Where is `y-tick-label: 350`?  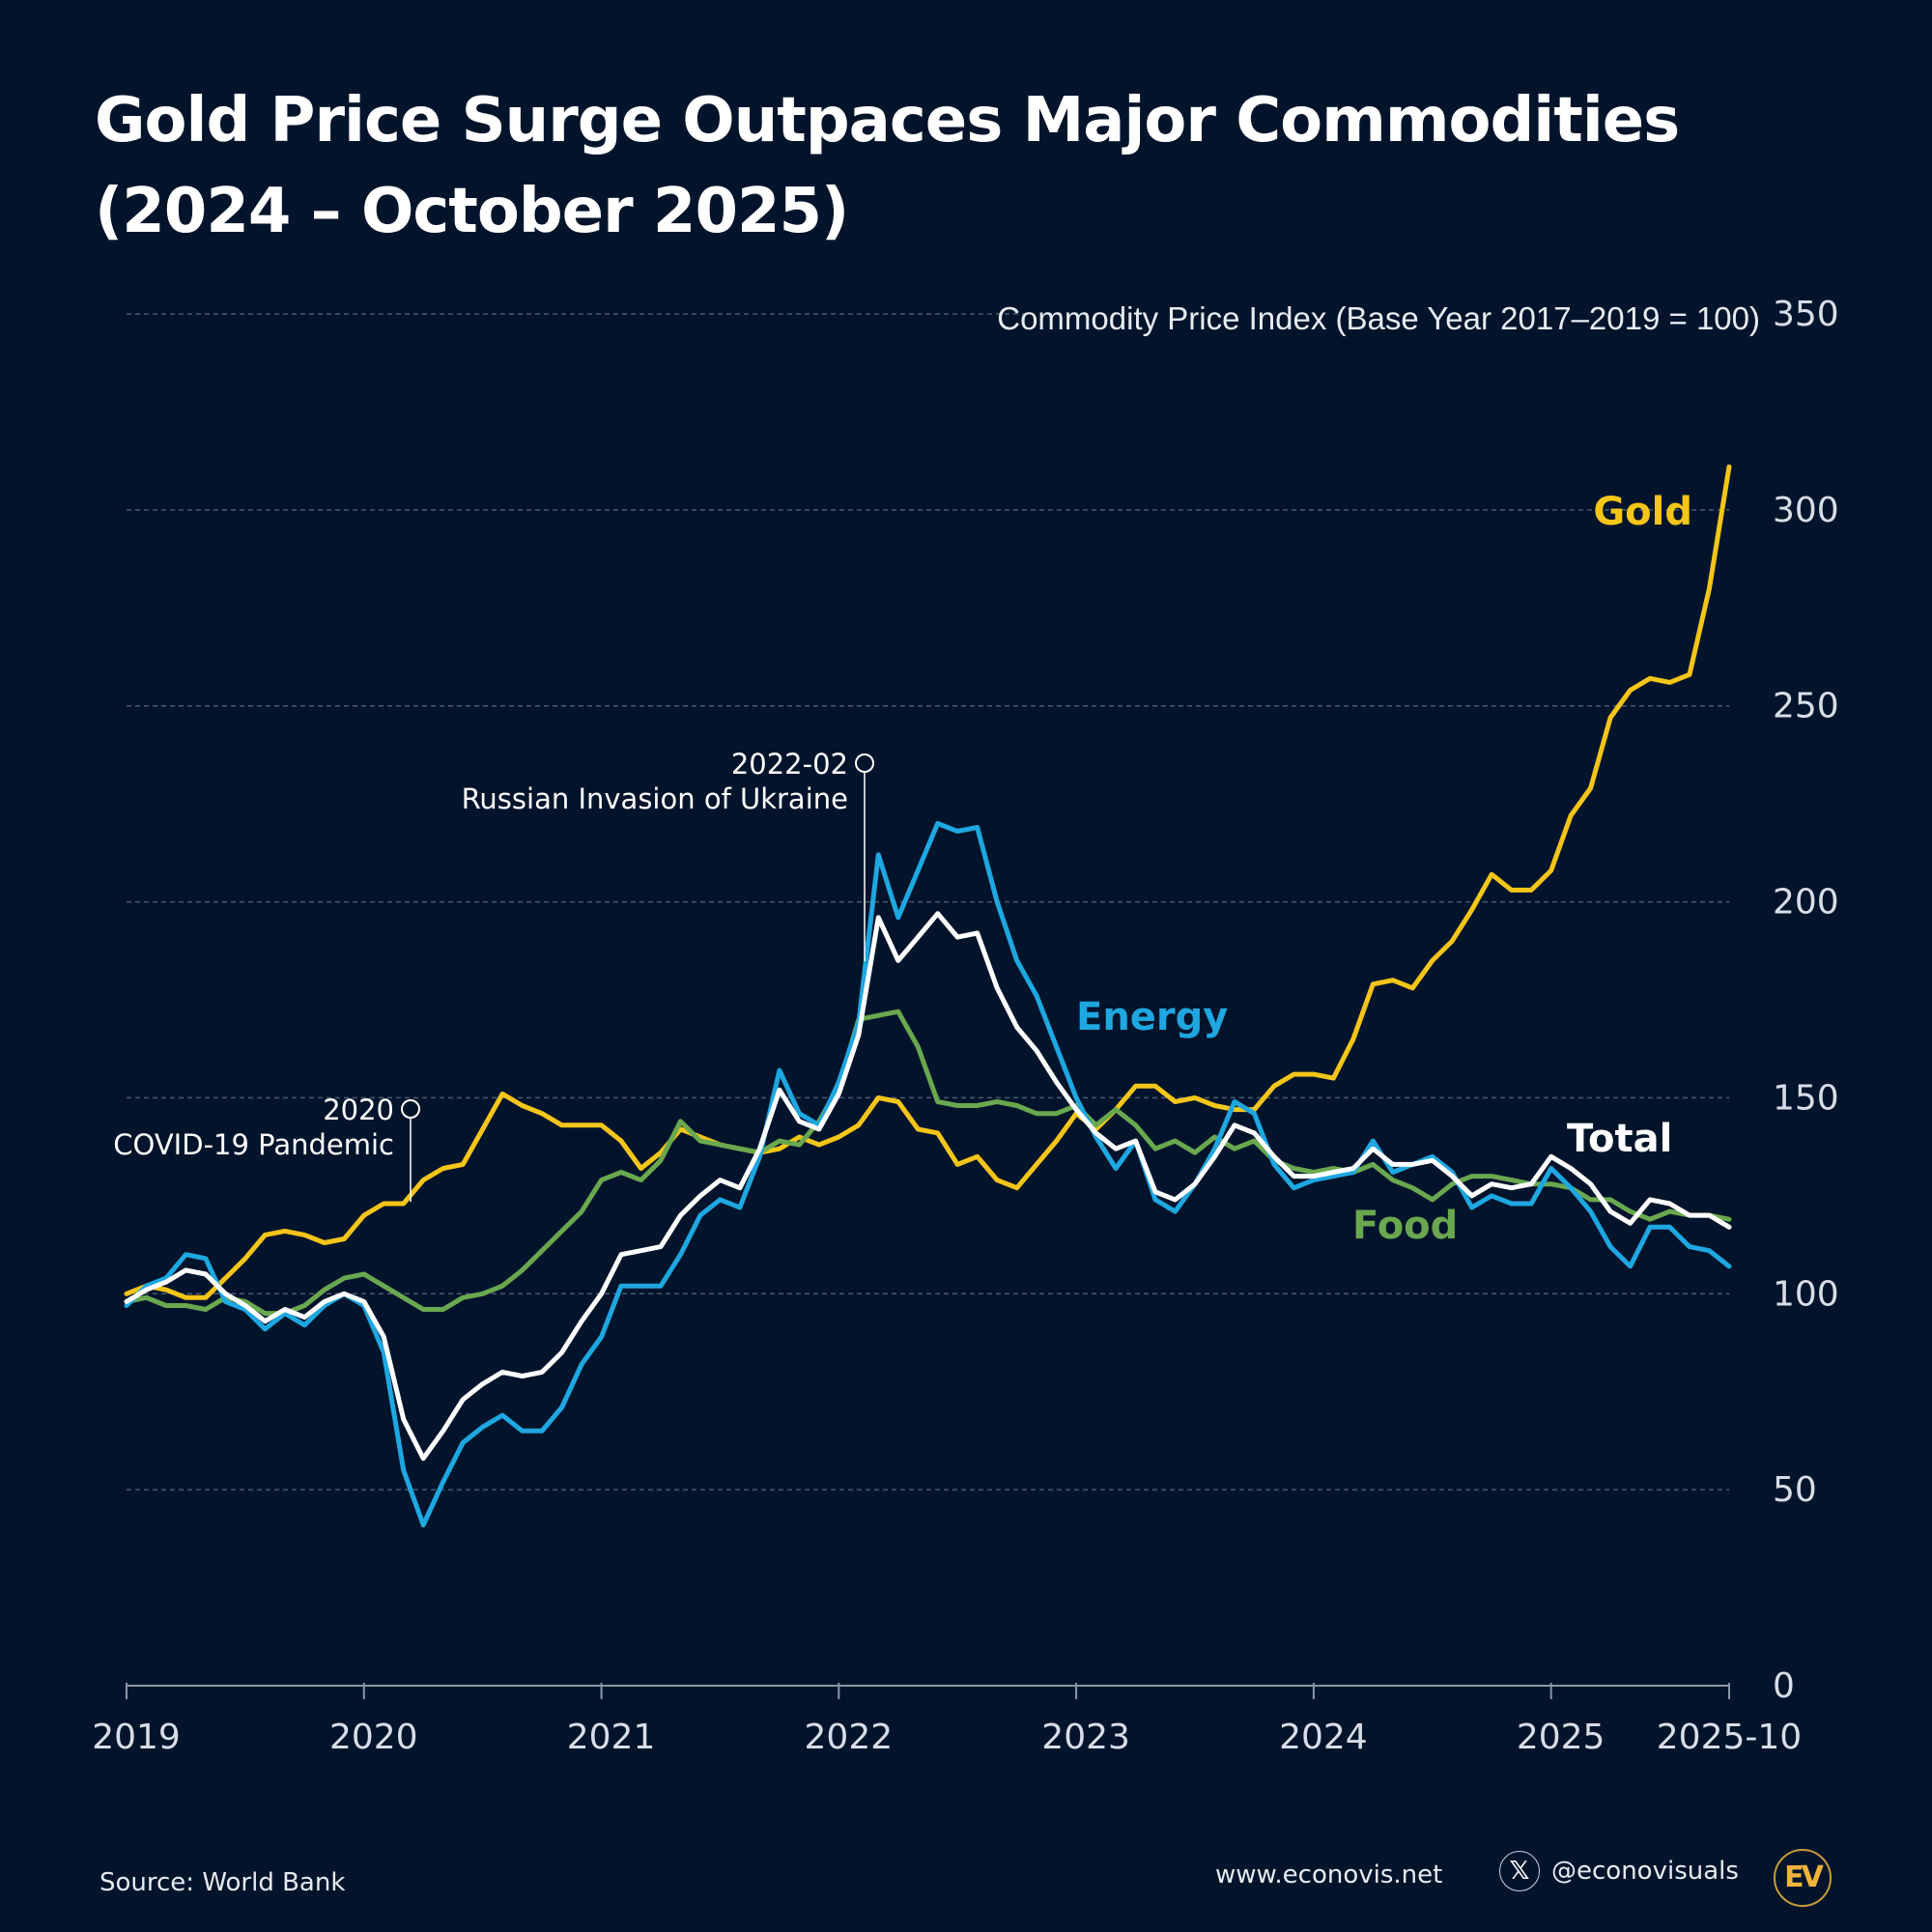 y-tick-label: 350 is located at coordinates (1806, 314).